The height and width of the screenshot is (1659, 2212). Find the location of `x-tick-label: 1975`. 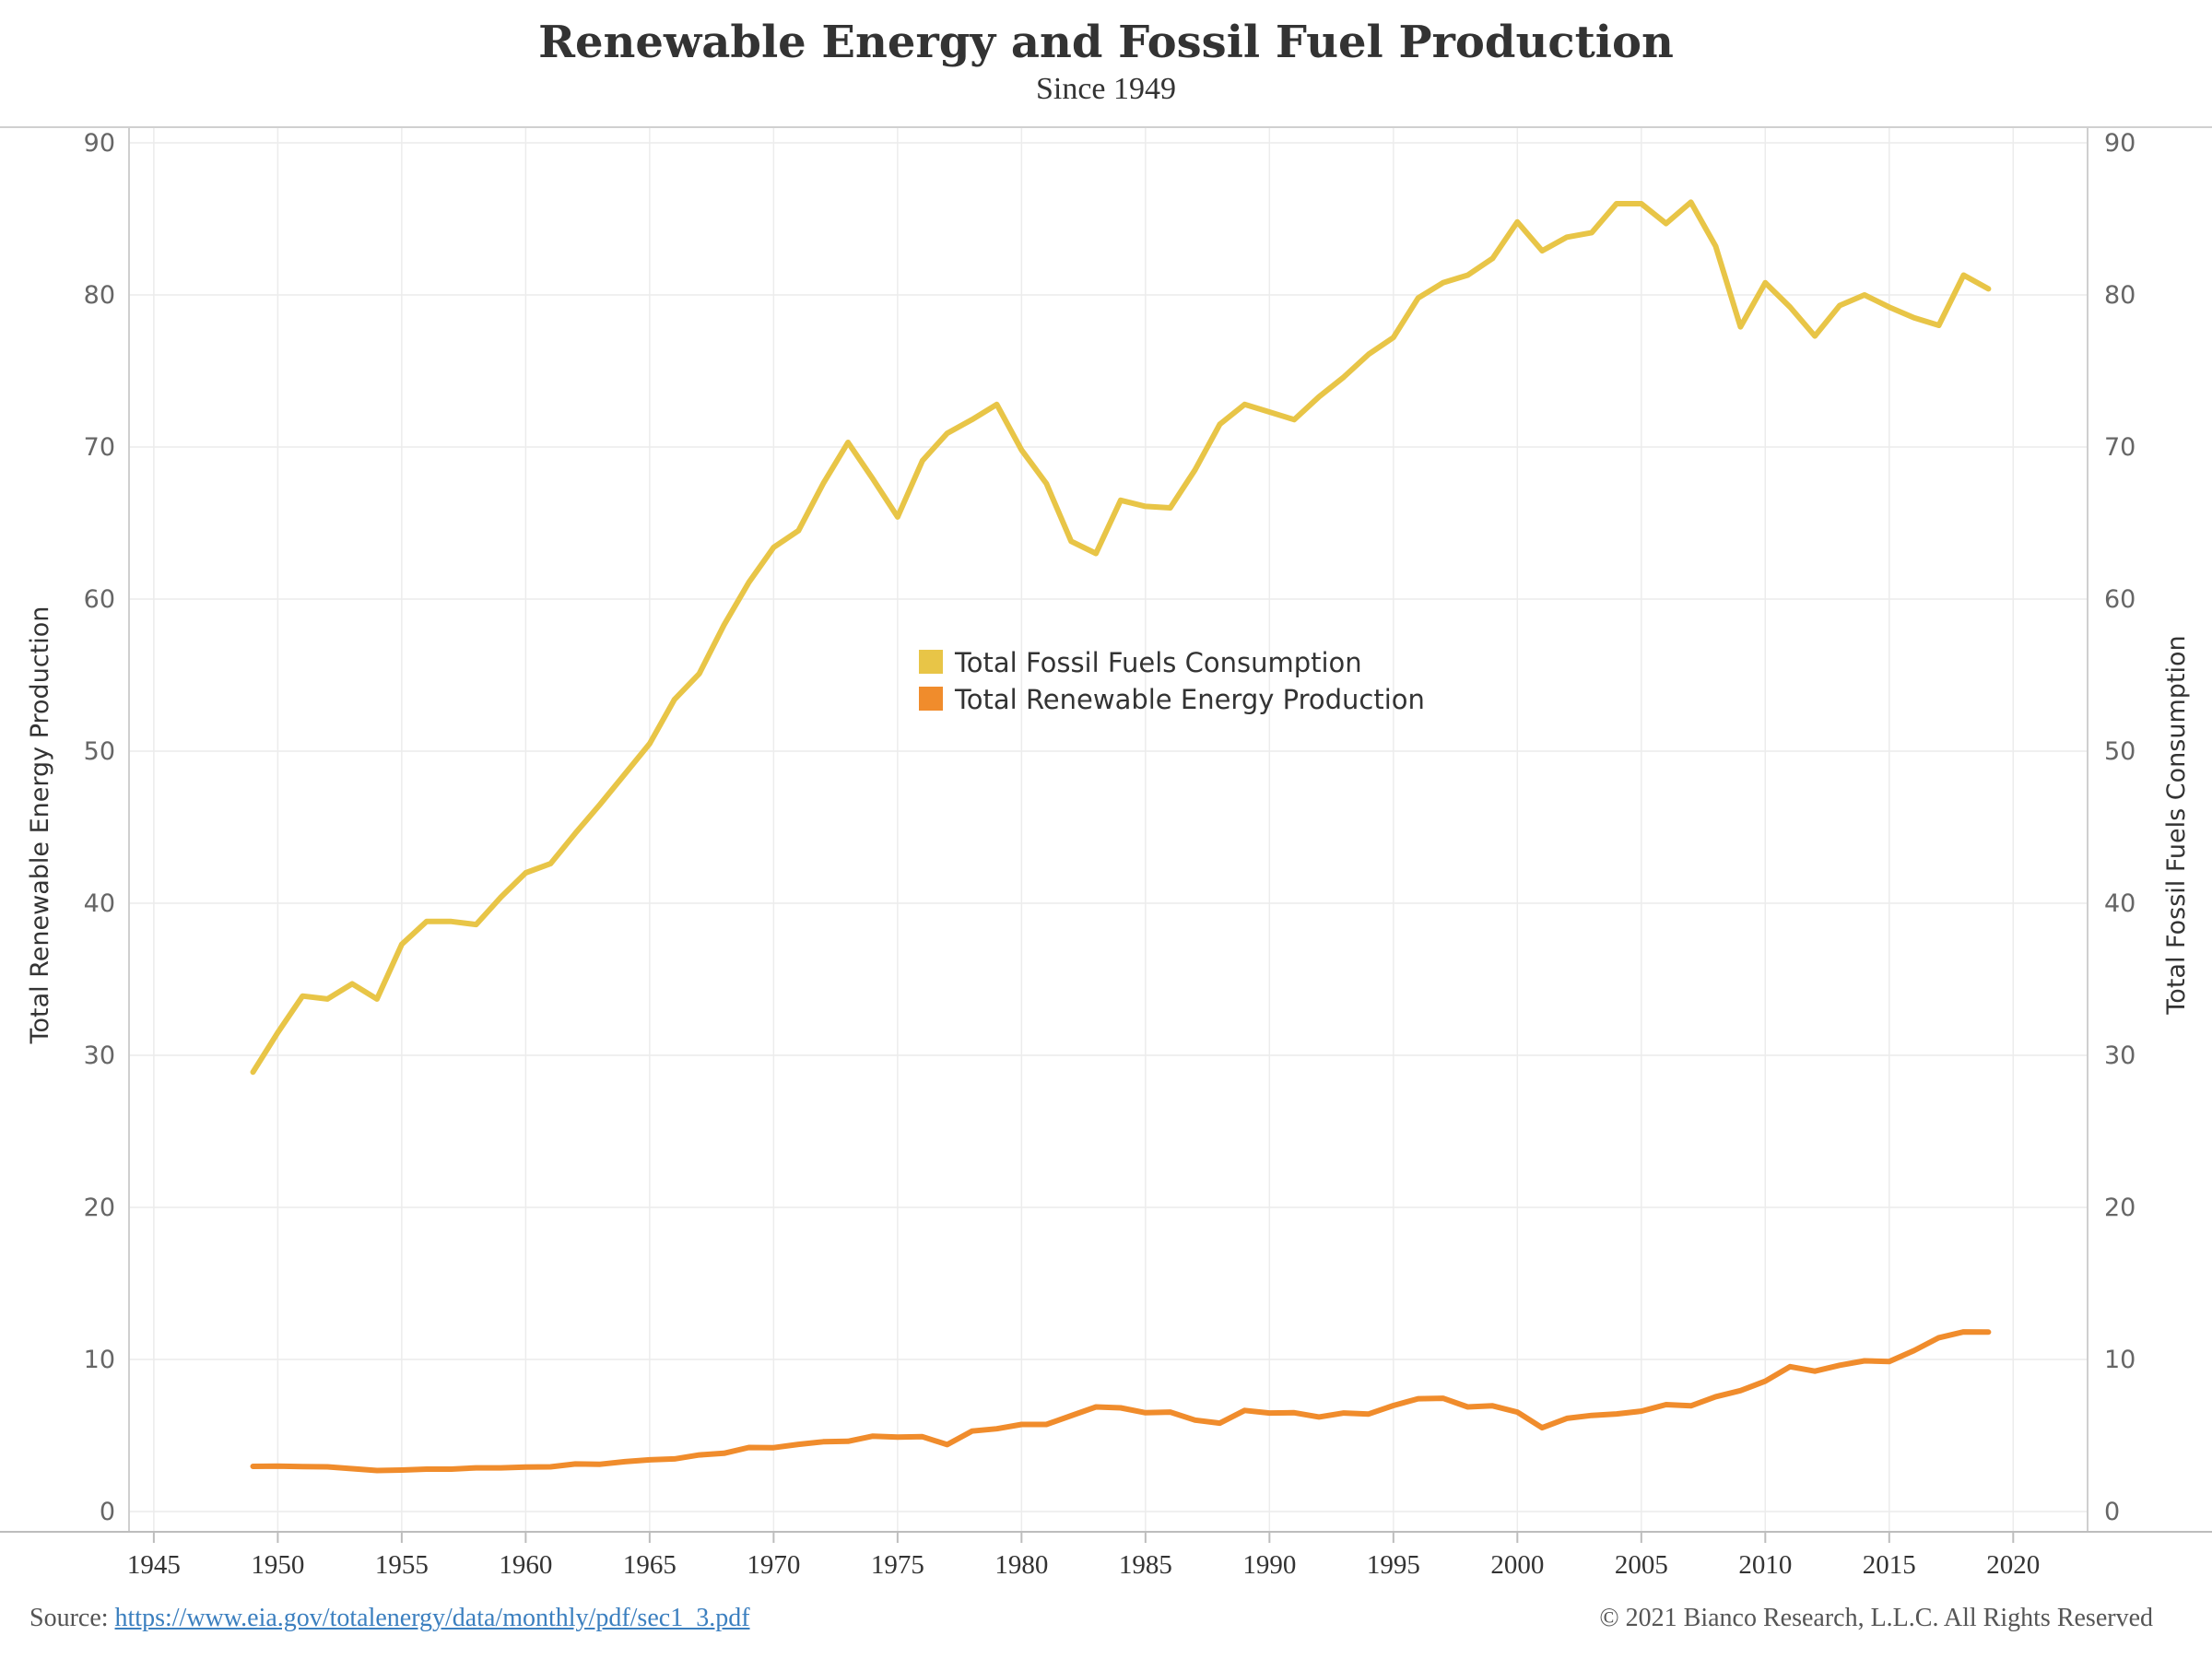

x-tick-label: 1975 is located at coordinates (897, 1565).